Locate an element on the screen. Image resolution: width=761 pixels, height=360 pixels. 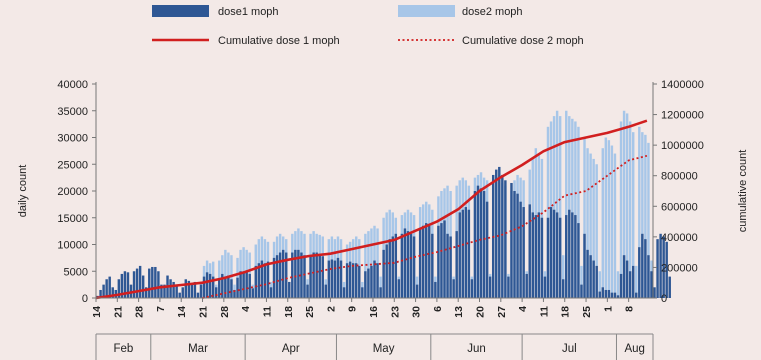
y-left-tick-label: 25000 is located at coordinates (72, 165).